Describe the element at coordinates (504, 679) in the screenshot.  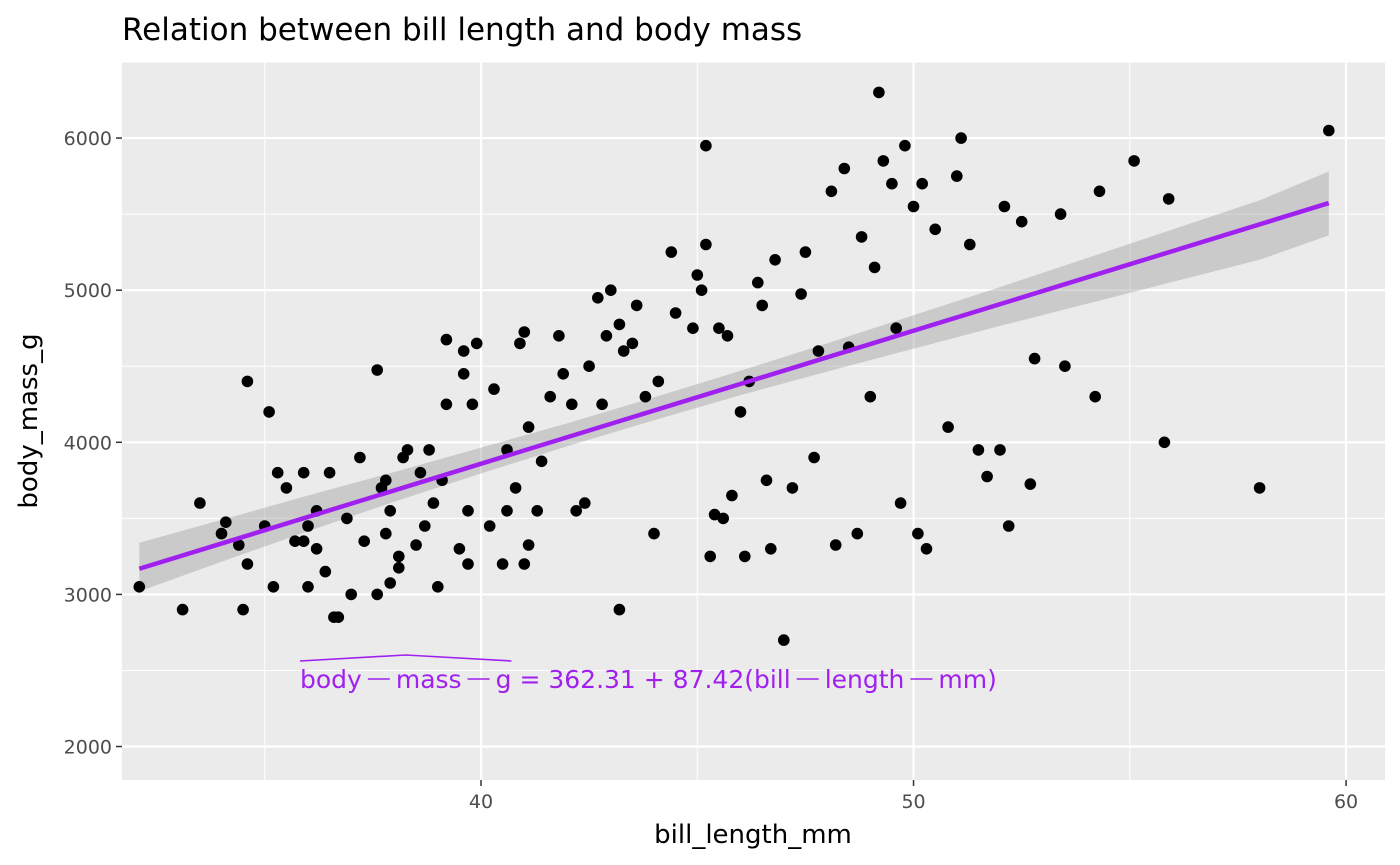
I see `equation-part: g` at that location.